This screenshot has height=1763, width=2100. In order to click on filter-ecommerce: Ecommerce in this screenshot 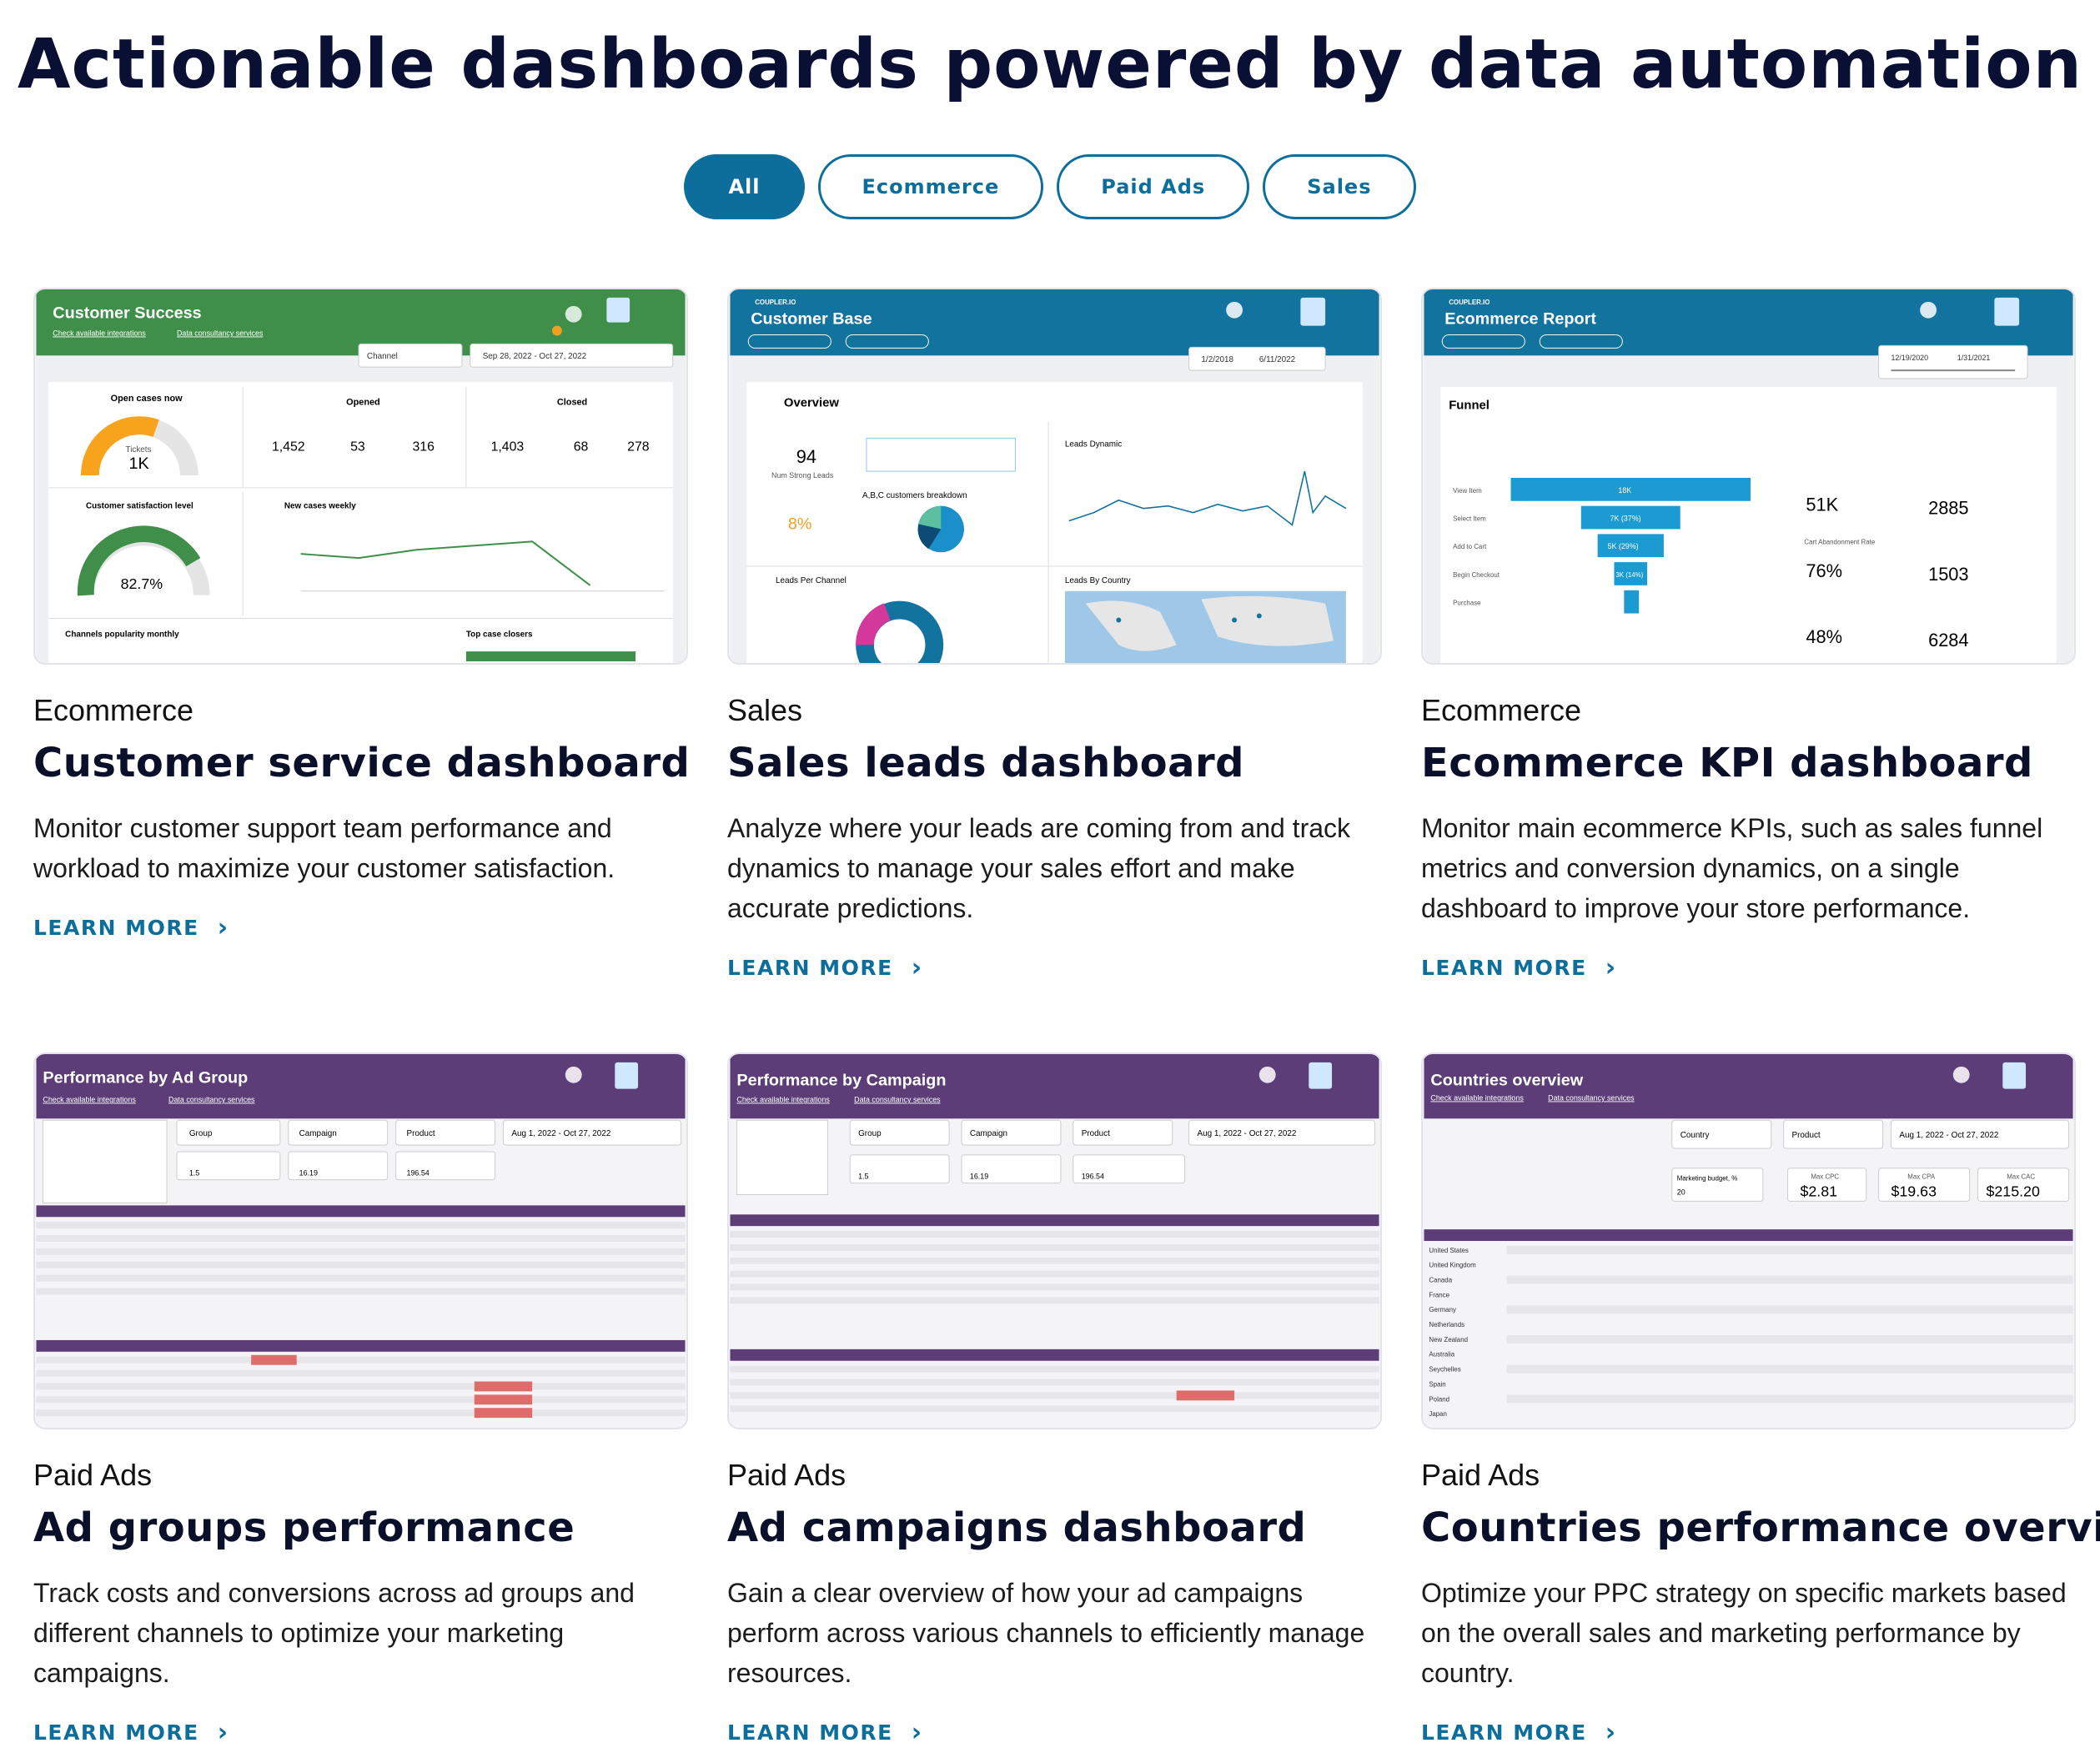, I will do `click(931, 186)`.